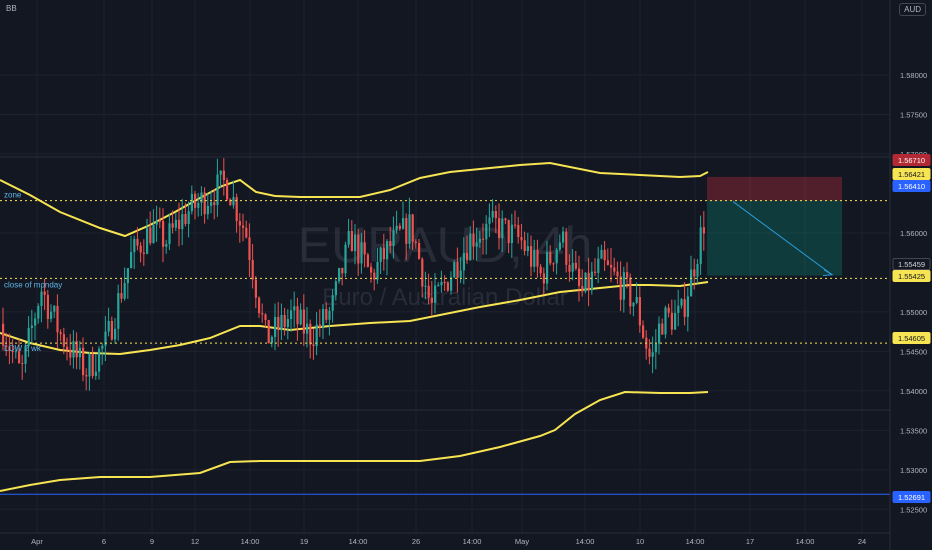  Describe the element at coordinates (913, 75) in the screenshot. I see `price-tick-label: 1.58000` at that location.